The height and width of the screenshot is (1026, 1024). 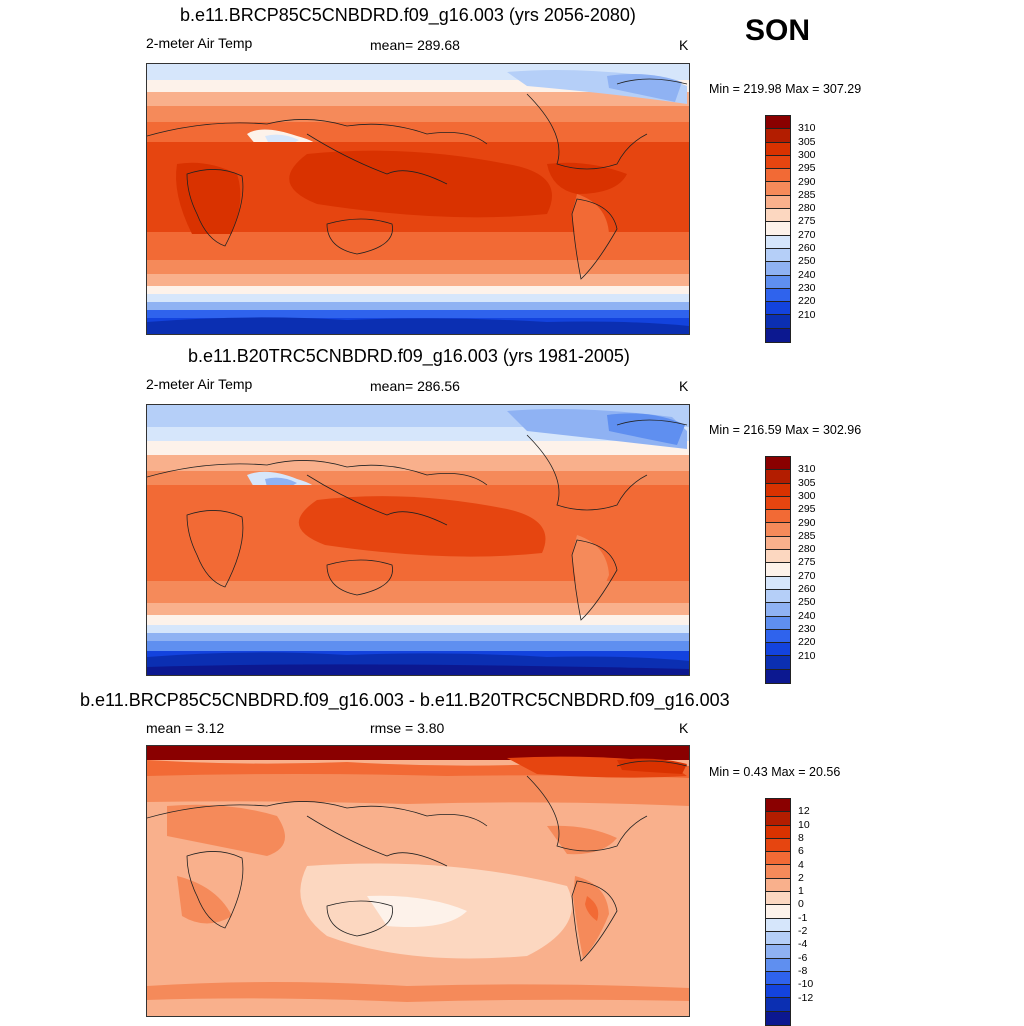 What do you see at coordinates (415, 386) in the screenshot?
I see `panel-2-mean-label: mean= 286.56` at bounding box center [415, 386].